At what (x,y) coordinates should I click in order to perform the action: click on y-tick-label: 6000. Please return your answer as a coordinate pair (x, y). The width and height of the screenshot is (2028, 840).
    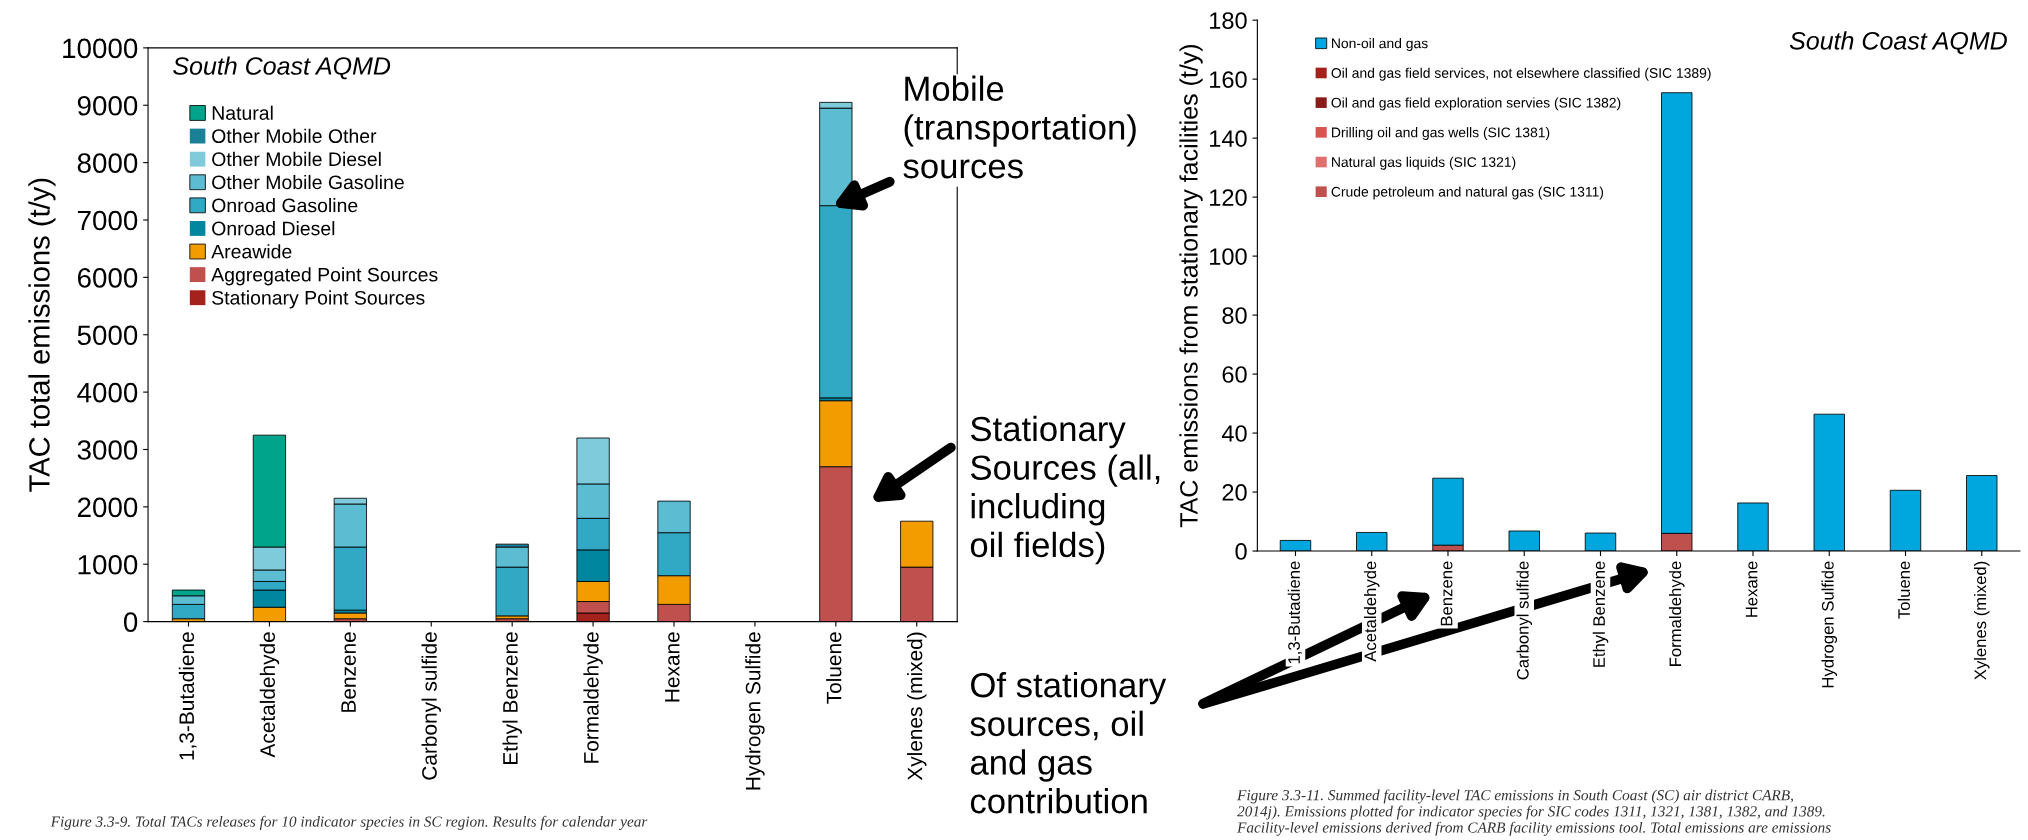
    Looking at the image, I should click on (107, 278).